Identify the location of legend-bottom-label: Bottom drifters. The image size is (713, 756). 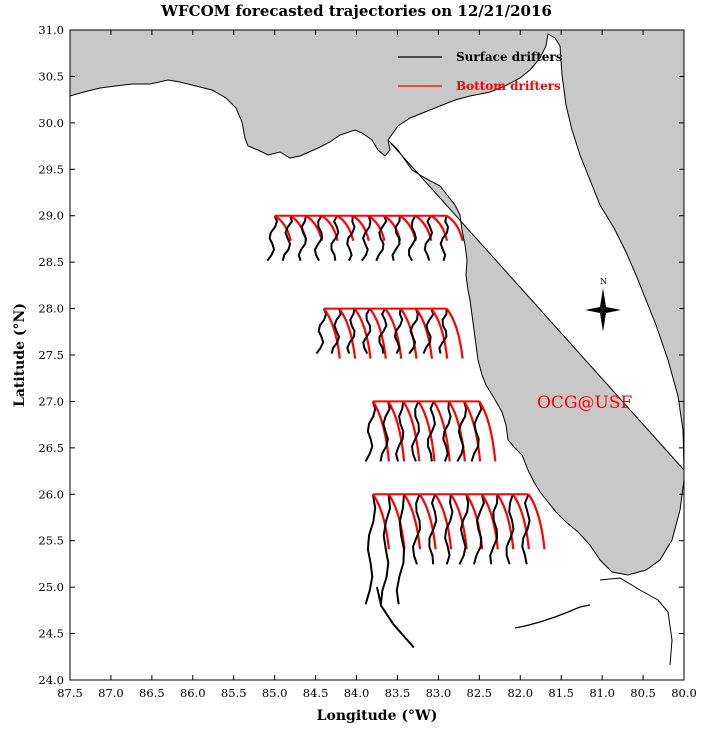
(508, 86).